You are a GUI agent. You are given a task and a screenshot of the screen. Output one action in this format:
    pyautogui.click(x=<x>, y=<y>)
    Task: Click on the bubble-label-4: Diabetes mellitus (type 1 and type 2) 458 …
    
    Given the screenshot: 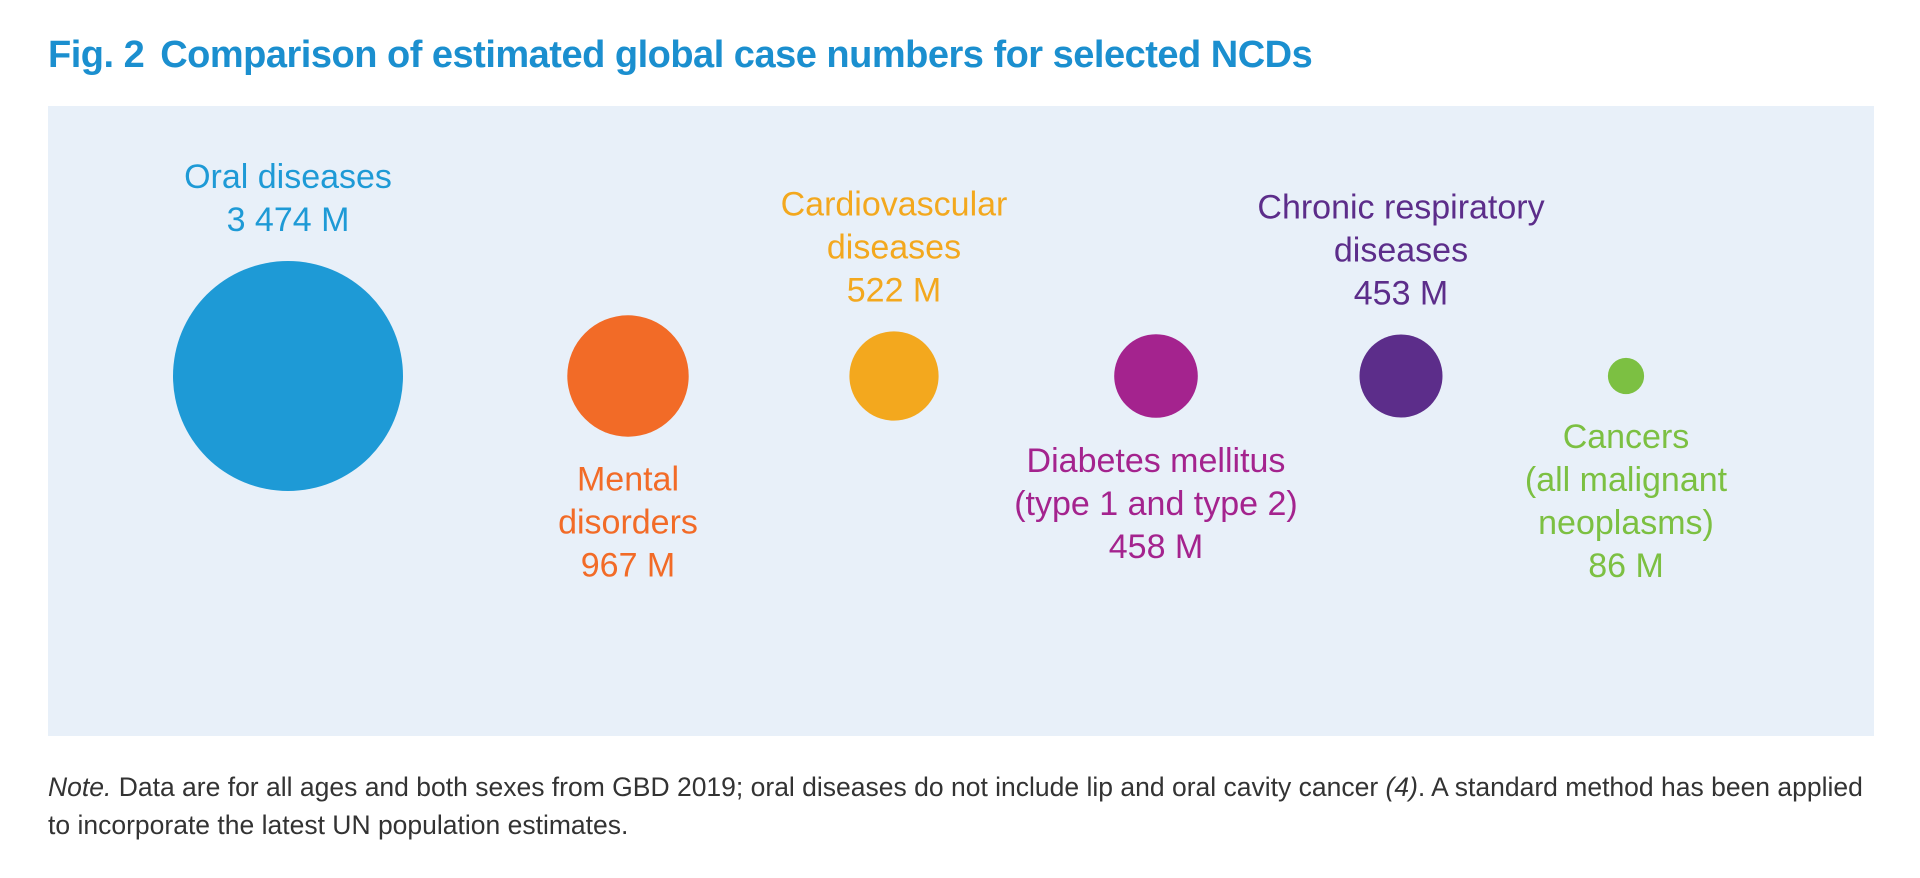 What is the action you would take?
    pyautogui.click(x=1156, y=504)
    